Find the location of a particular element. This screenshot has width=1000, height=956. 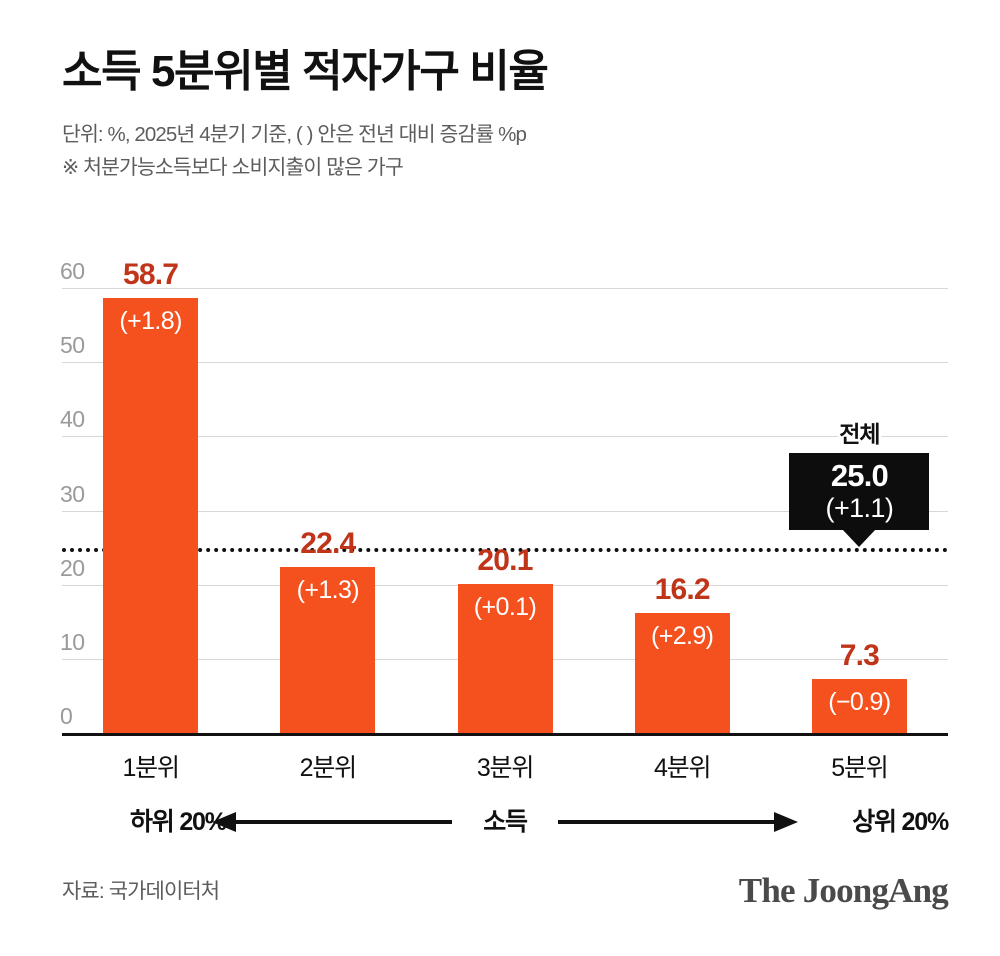

bar-delta-label: (−0.9) is located at coordinates (859, 701).